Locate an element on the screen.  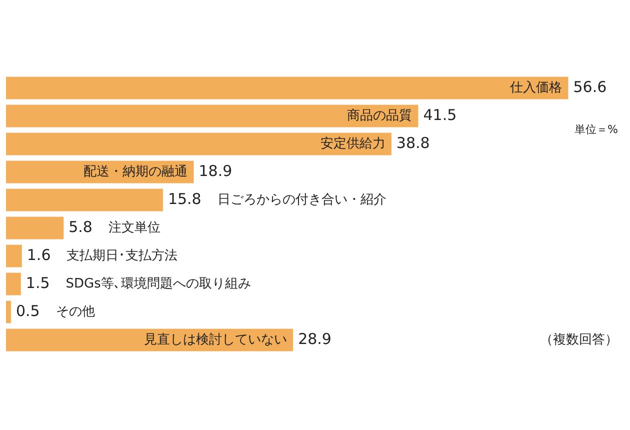
data-label: 41.5 is located at coordinates (440, 115).